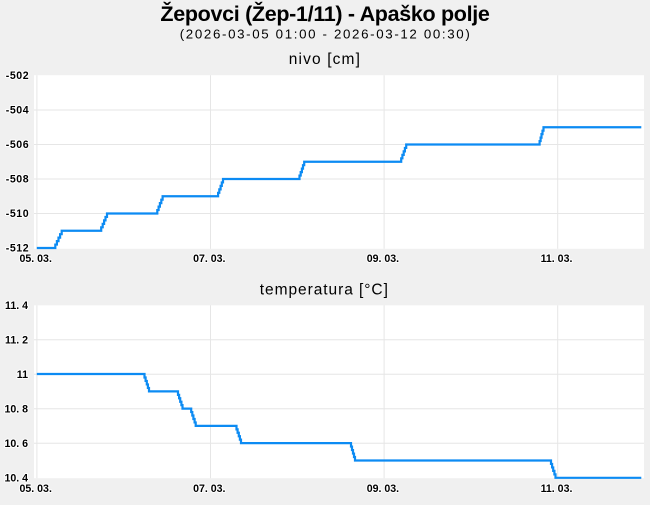 This screenshot has height=505, width=650. Describe the element at coordinates (325, 59) in the screenshot. I see `svg-text: nivo [cm]` at that location.